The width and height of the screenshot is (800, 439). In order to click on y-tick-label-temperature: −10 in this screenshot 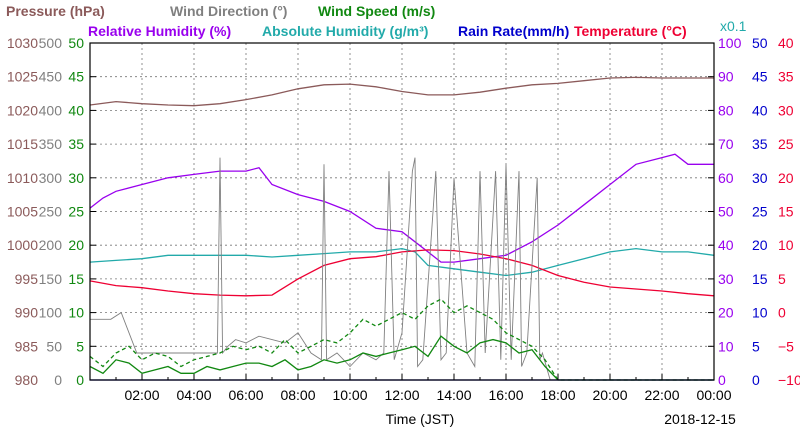, I will do `click(789, 380)`.